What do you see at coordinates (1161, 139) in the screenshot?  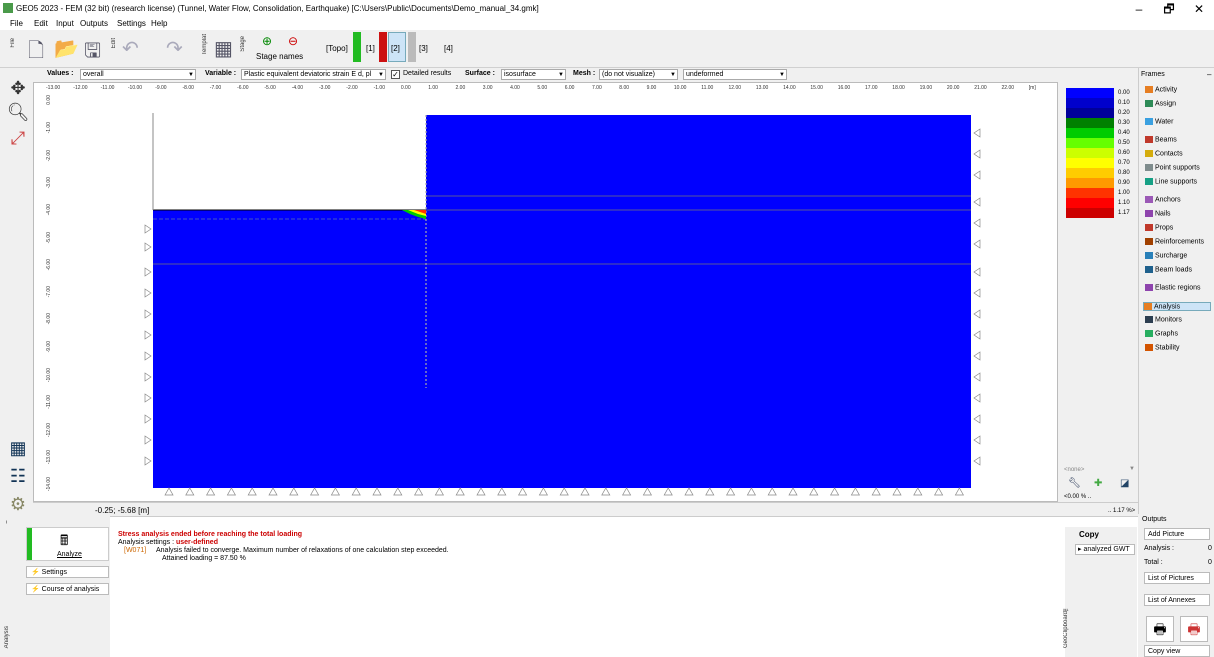 I see `frame-item-beams: Beams` at bounding box center [1161, 139].